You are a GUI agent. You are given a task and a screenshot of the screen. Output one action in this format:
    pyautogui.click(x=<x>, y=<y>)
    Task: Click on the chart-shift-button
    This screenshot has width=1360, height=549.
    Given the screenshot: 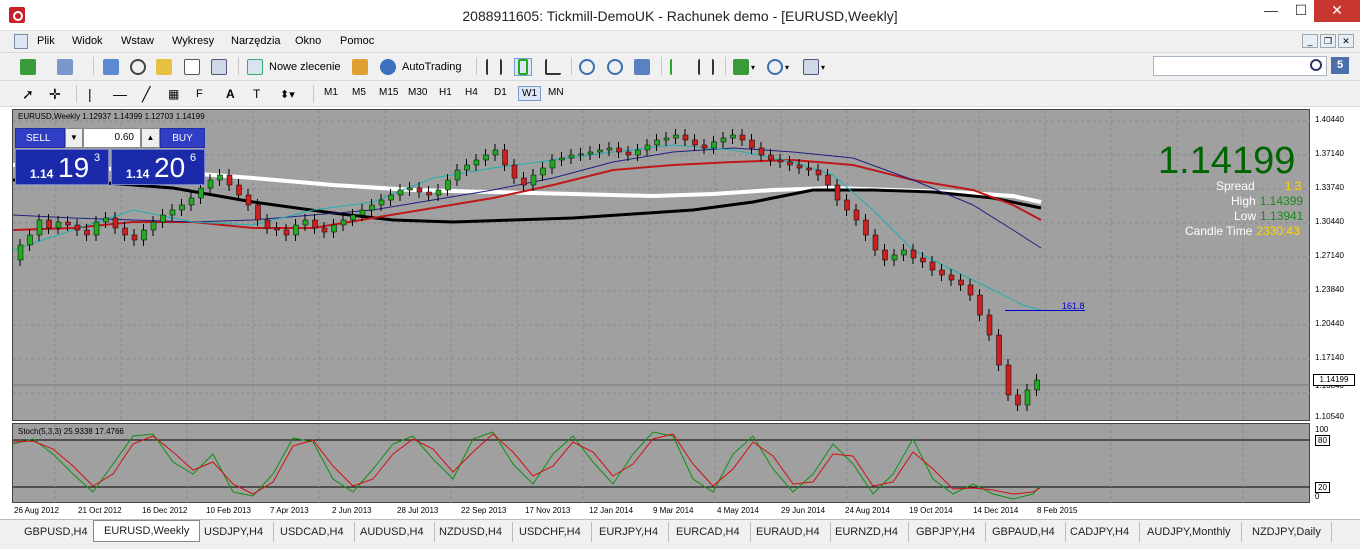 What is the action you would take?
    pyautogui.click(x=706, y=67)
    